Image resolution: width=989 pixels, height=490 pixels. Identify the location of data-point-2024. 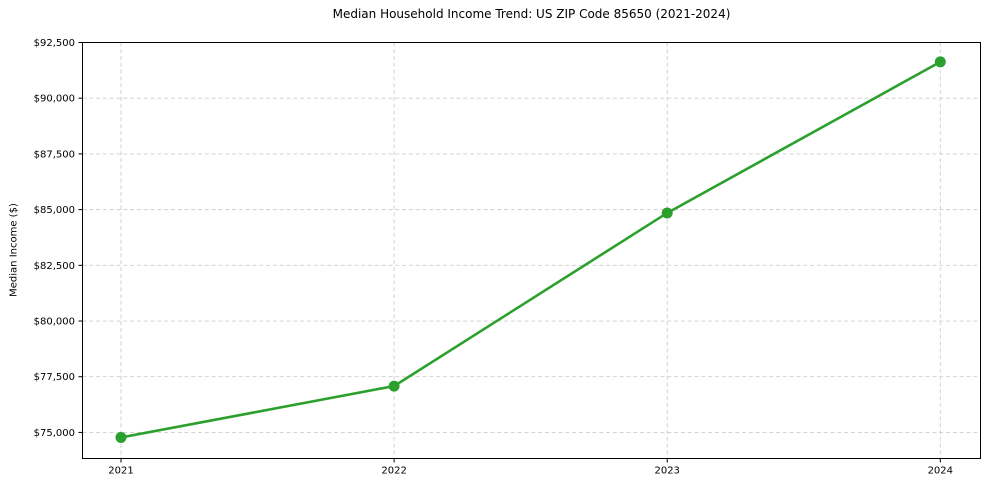
(940, 62).